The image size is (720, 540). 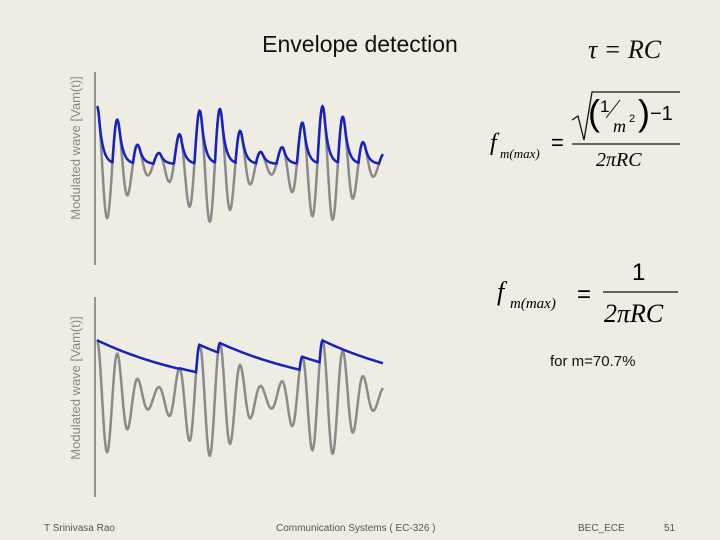 I want to click on modulated-wave, so click(x=240, y=398).